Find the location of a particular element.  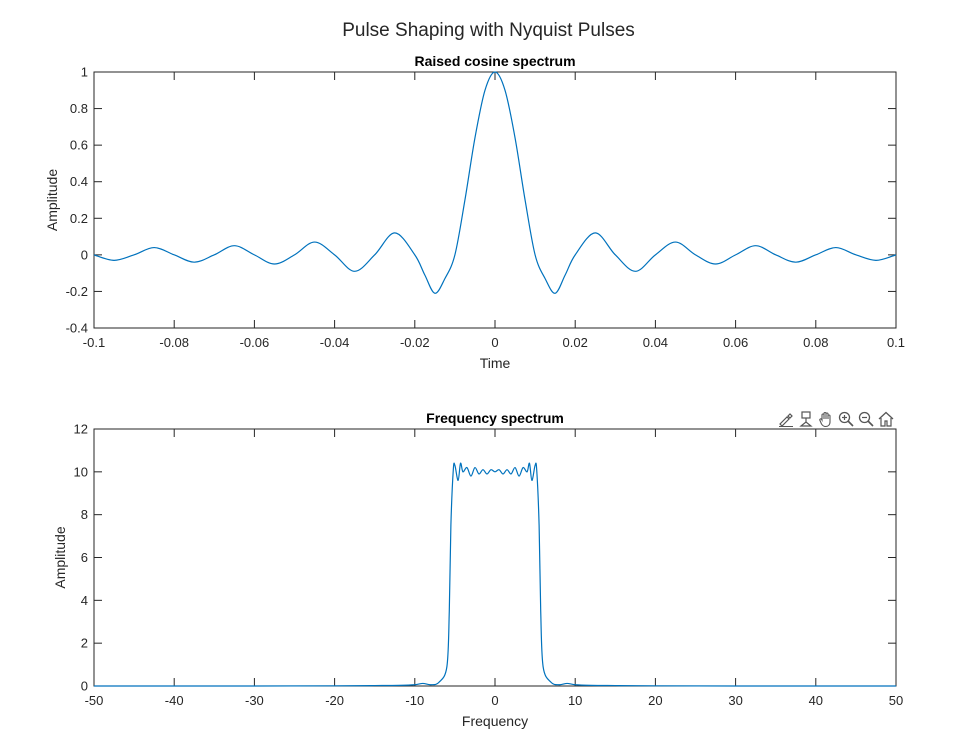

figure-title: Pulse Shaping with Nyquist Pulses is located at coordinates (488, 30).